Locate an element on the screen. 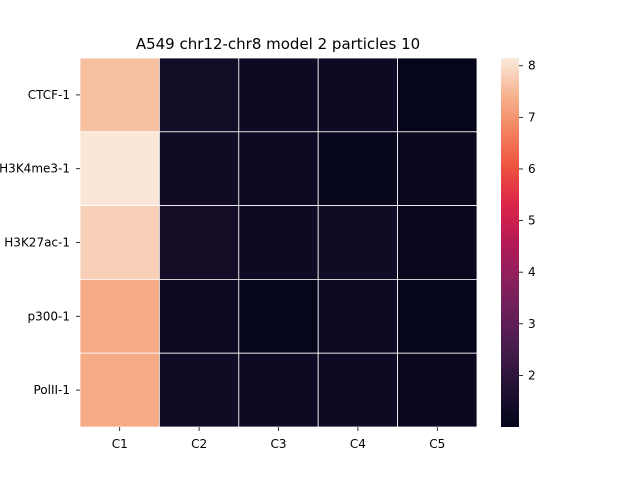 This screenshot has width=640, height=480. colorbar-gradient is located at coordinates (510, 242).